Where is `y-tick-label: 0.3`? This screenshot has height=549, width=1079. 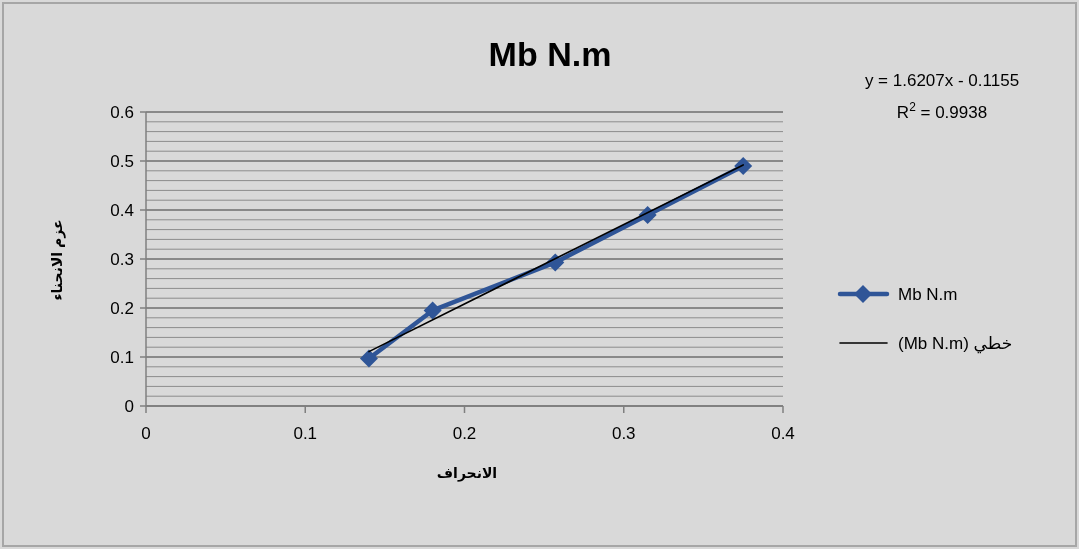 y-tick-label: 0.3 is located at coordinates (122, 259).